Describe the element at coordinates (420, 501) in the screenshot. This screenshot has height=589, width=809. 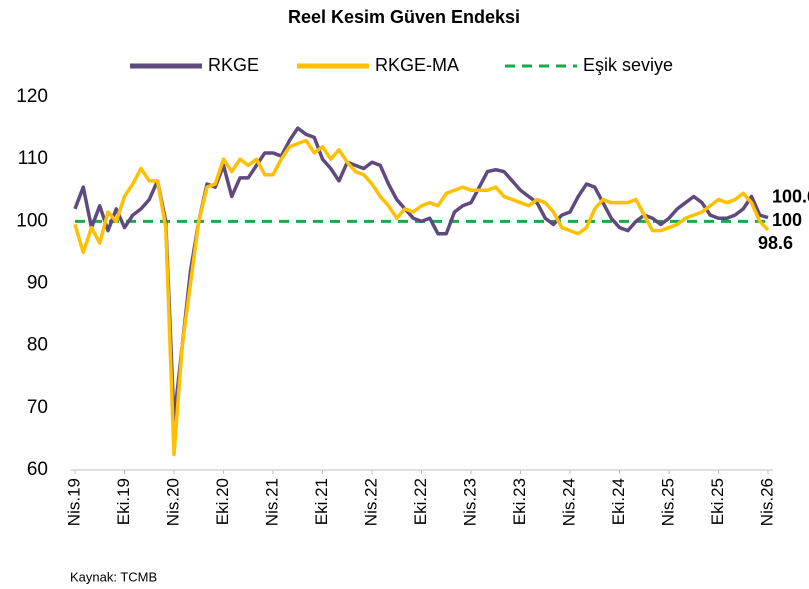
I see `x-tick-label: Eki.22` at that location.